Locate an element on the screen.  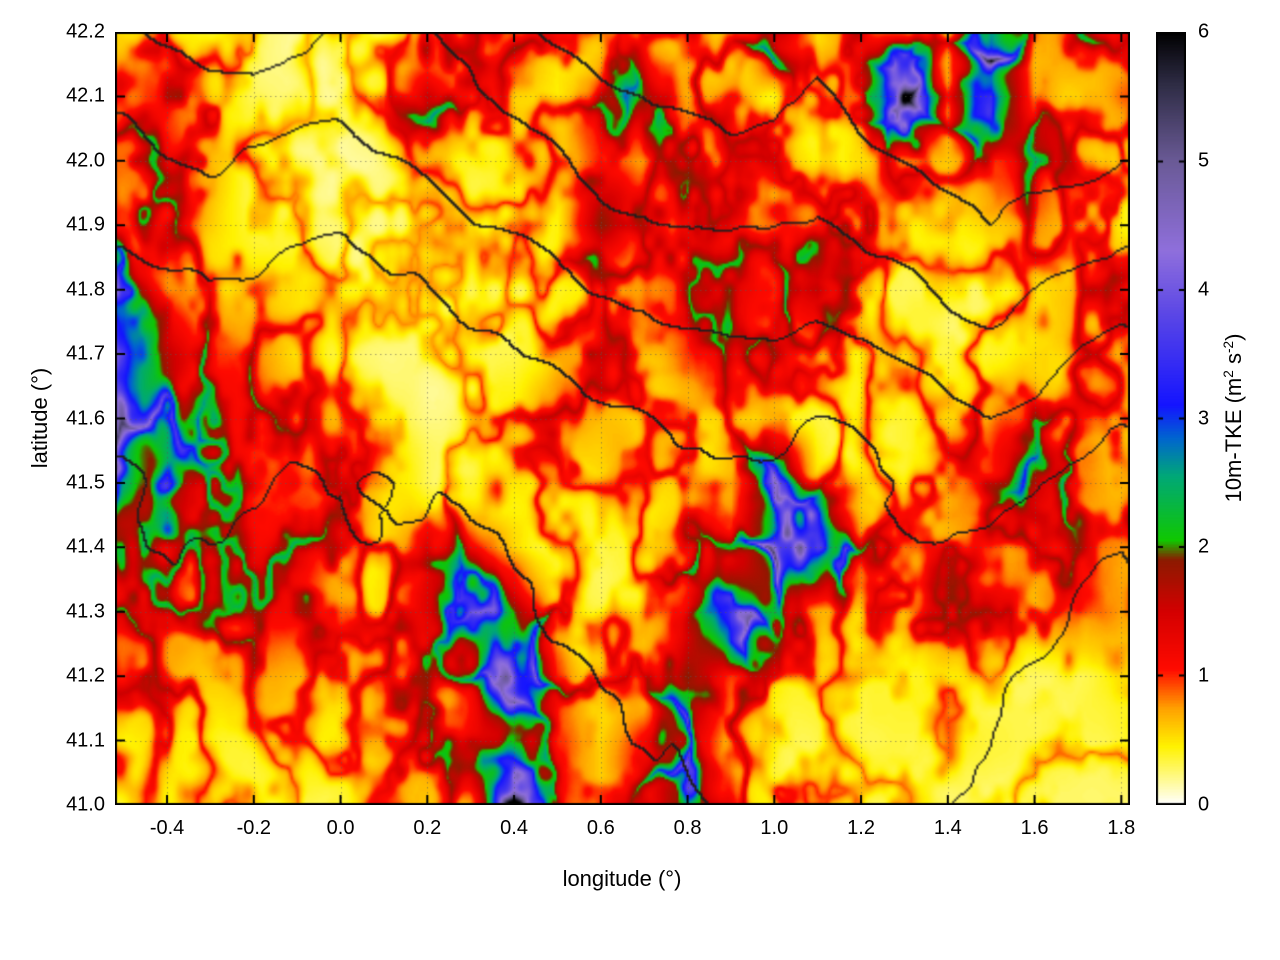
y-tick-label: 41.4 is located at coordinates (85, 546).